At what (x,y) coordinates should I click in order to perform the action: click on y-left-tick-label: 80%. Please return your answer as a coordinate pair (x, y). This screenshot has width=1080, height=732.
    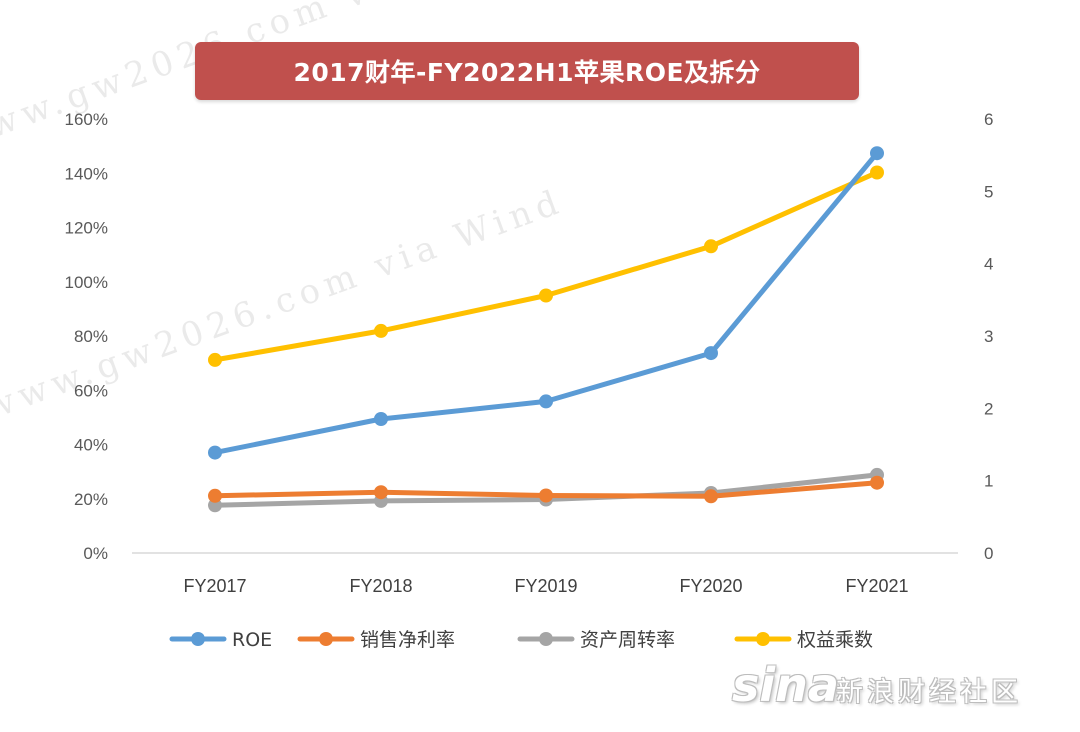
    Looking at the image, I should click on (91, 336).